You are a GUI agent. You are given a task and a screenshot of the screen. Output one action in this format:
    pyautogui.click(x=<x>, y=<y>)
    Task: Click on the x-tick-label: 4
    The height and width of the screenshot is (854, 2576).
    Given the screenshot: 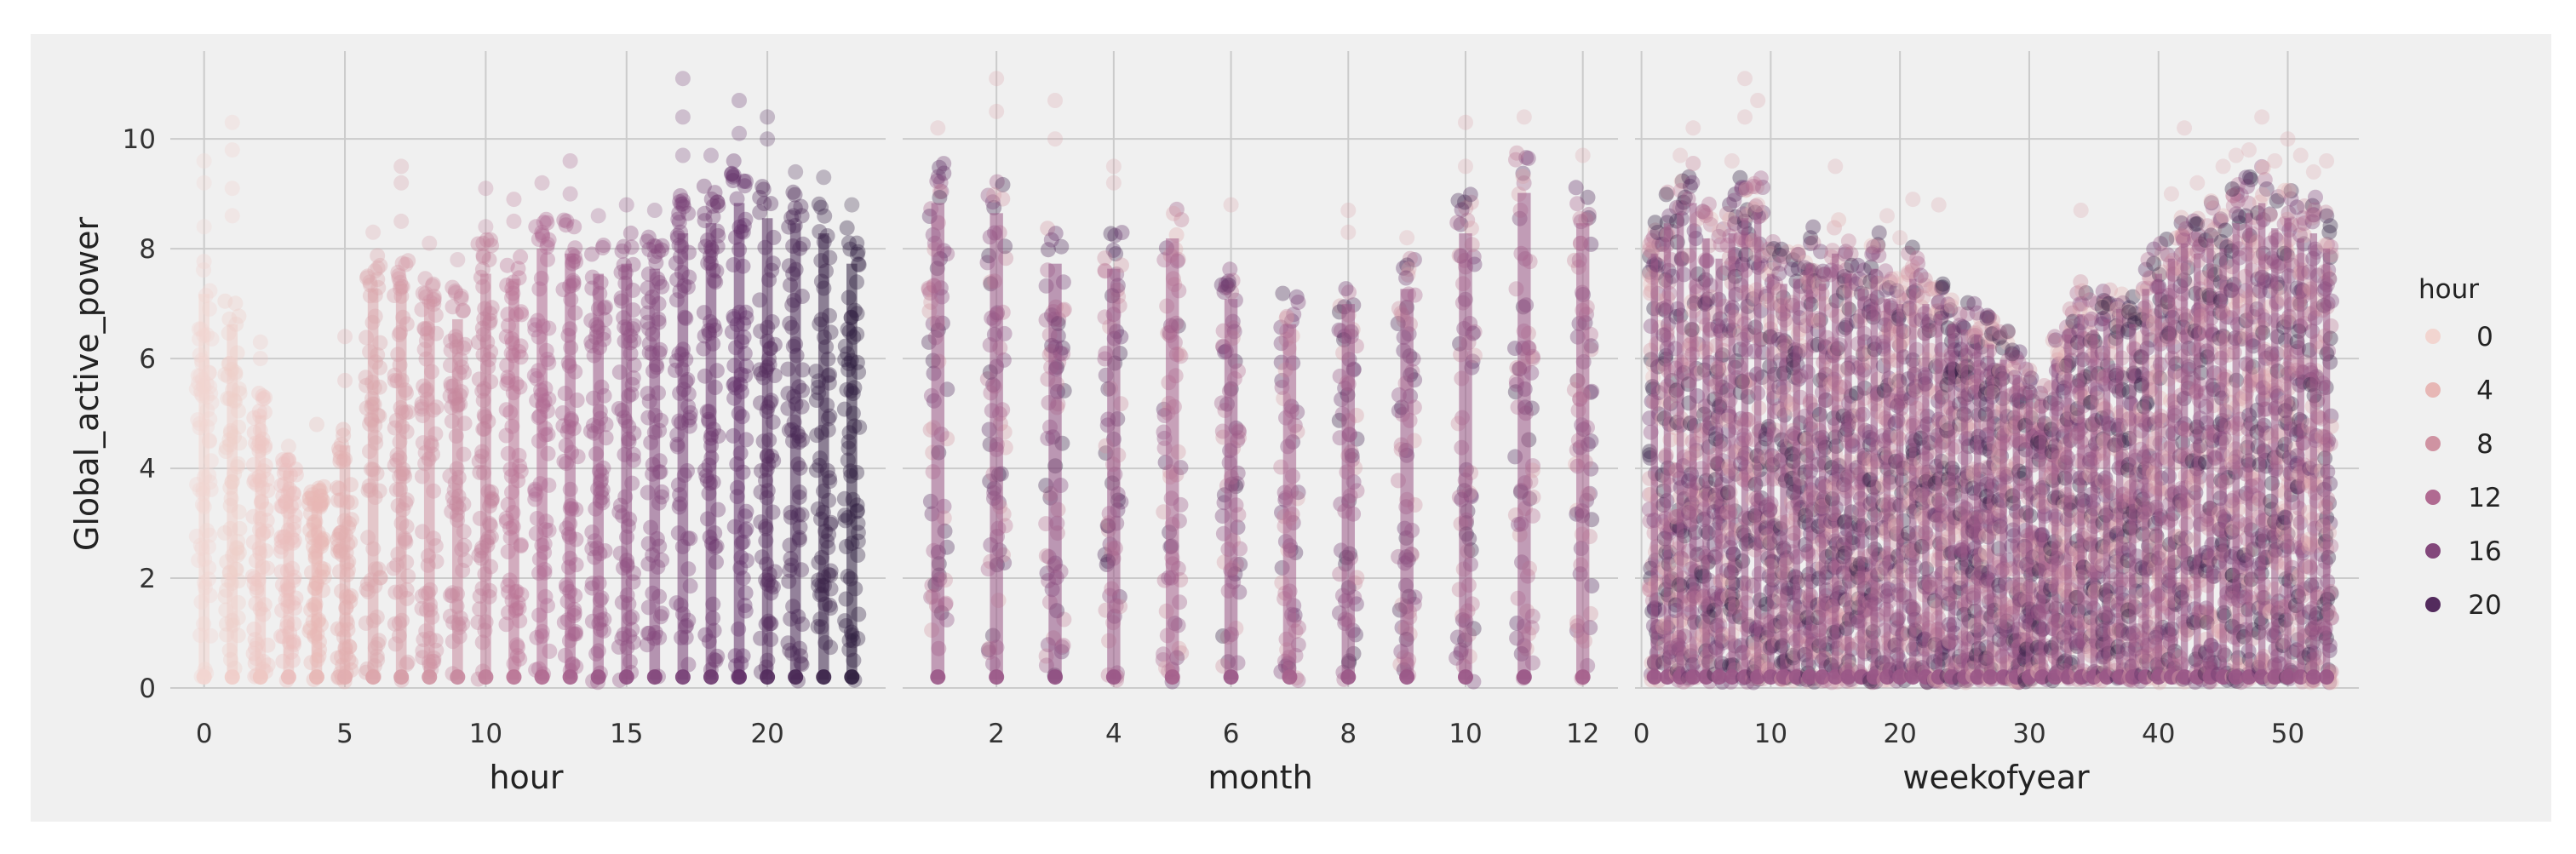 What is the action you would take?
    pyautogui.click(x=1113, y=734)
    